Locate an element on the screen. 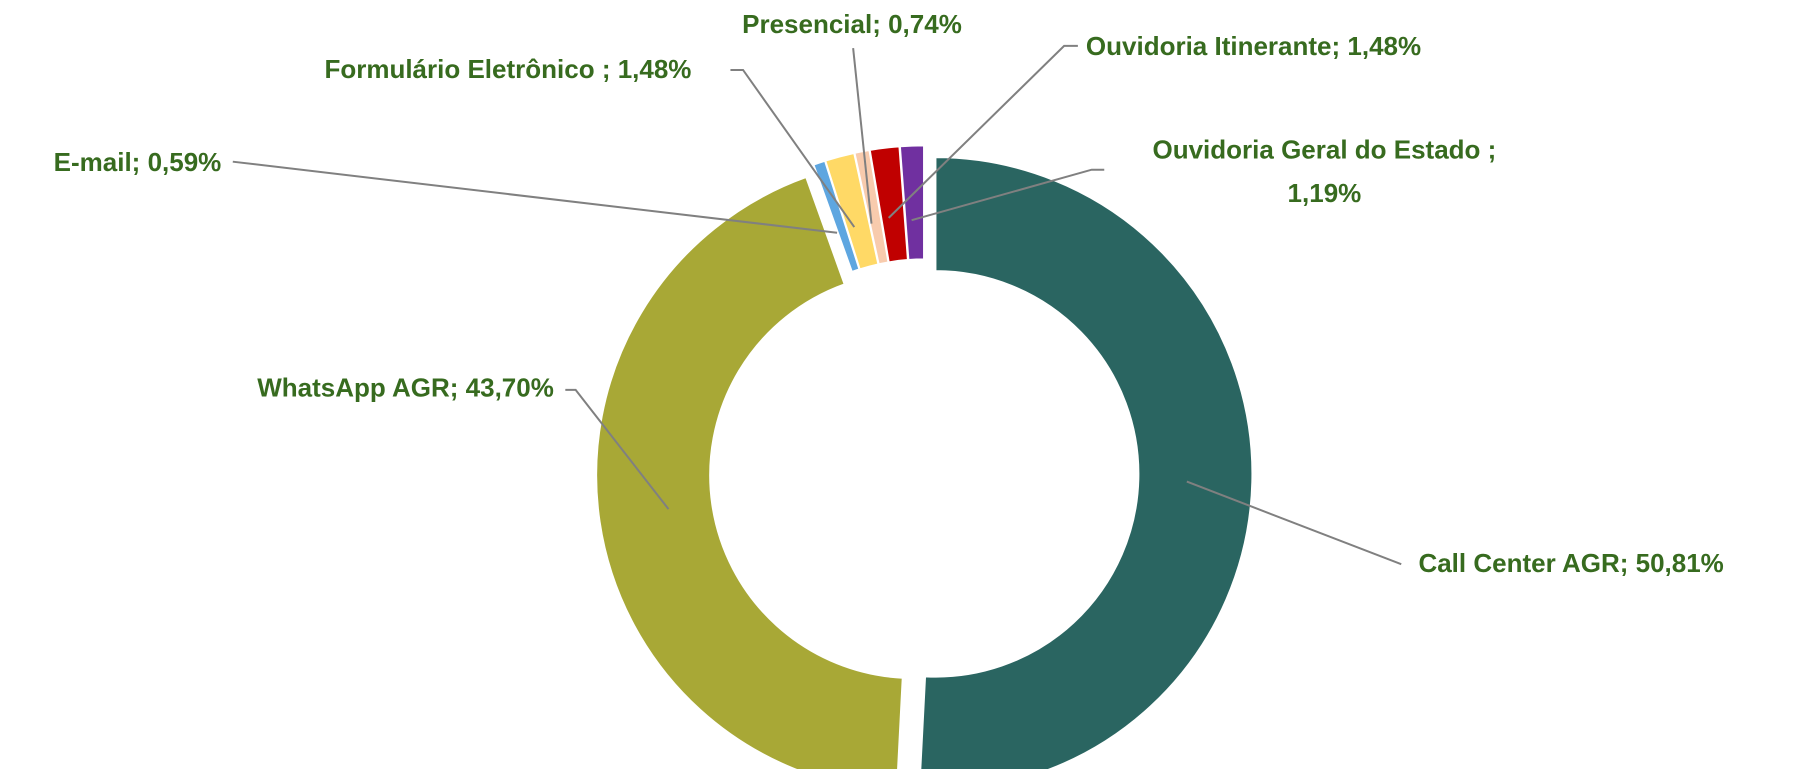  data-label: E-mail; 0,59% is located at coordinates (138, 162).